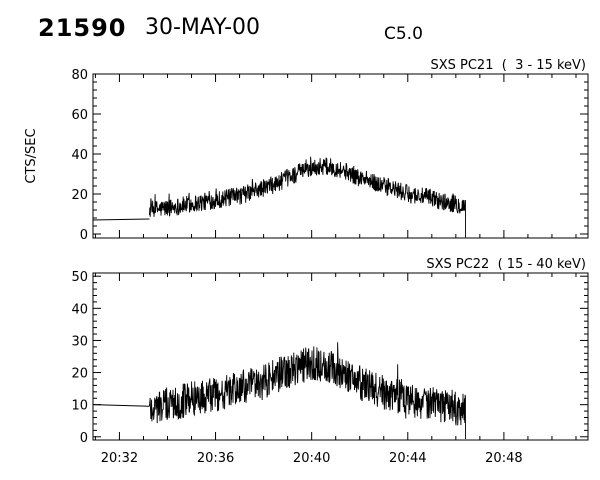 This screenshot has height=480, width=600. What do you see at coordinates (311, 458) in the screenshot?
I see `x-tick-label: 20:40` at bounding box center [311, 458].